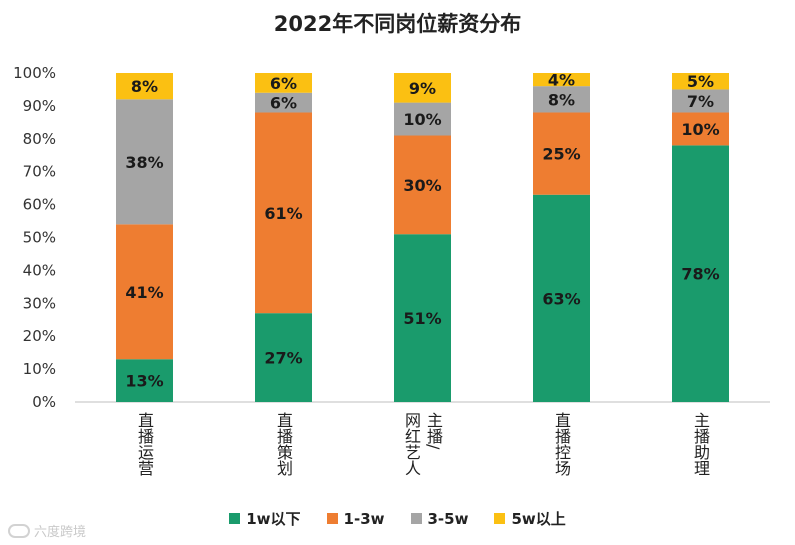 This screenshot has width=795, height=545. I want to click on data-label: 41%, so click(144, 292).